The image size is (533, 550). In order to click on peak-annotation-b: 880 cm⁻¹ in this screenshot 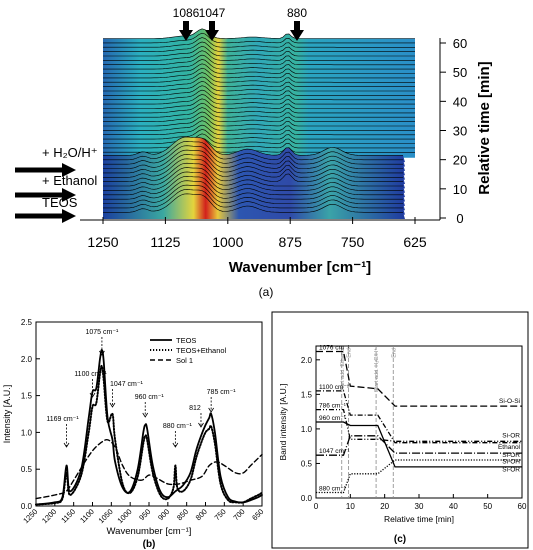, I will do `click(178, 426)`.